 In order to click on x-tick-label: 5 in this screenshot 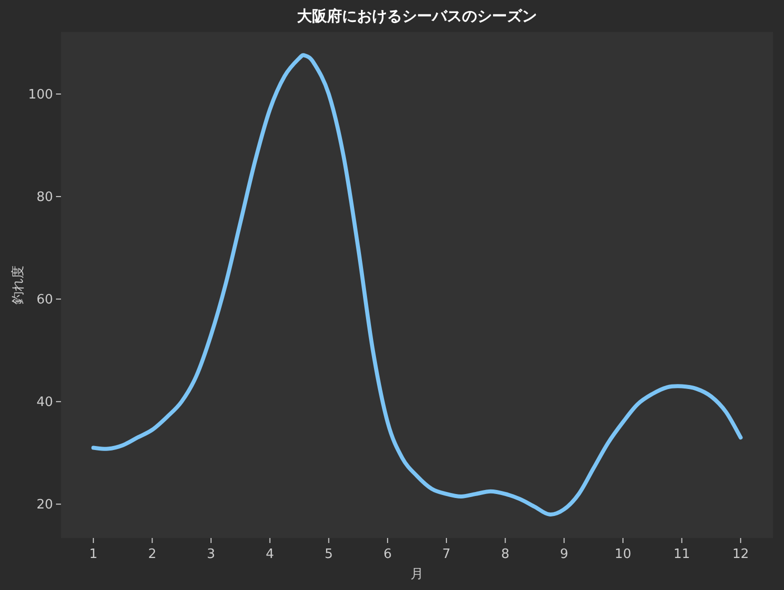, I will do `click(328, 554)`.